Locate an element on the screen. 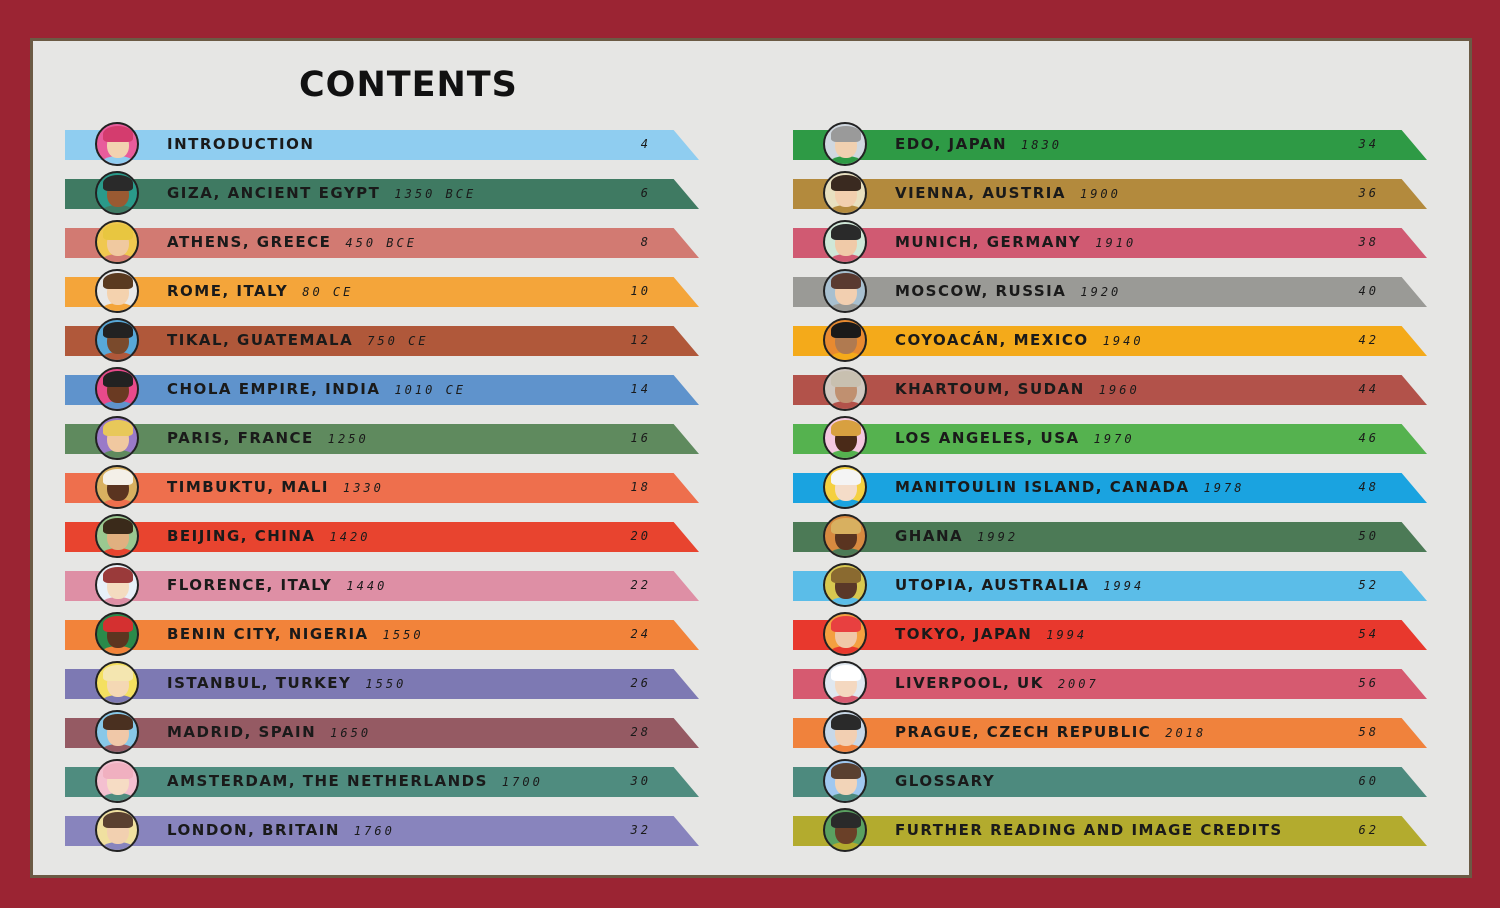 This screenshot has width=1500, height=908. paintbrush-cup-icon is located at coordinates (117, 144).